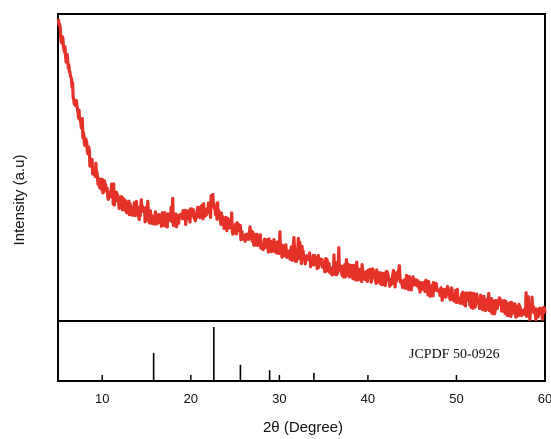  Describe the element at coordinates (544, 398) in the screenshot. I see `x-tick-label: 60` at that location.